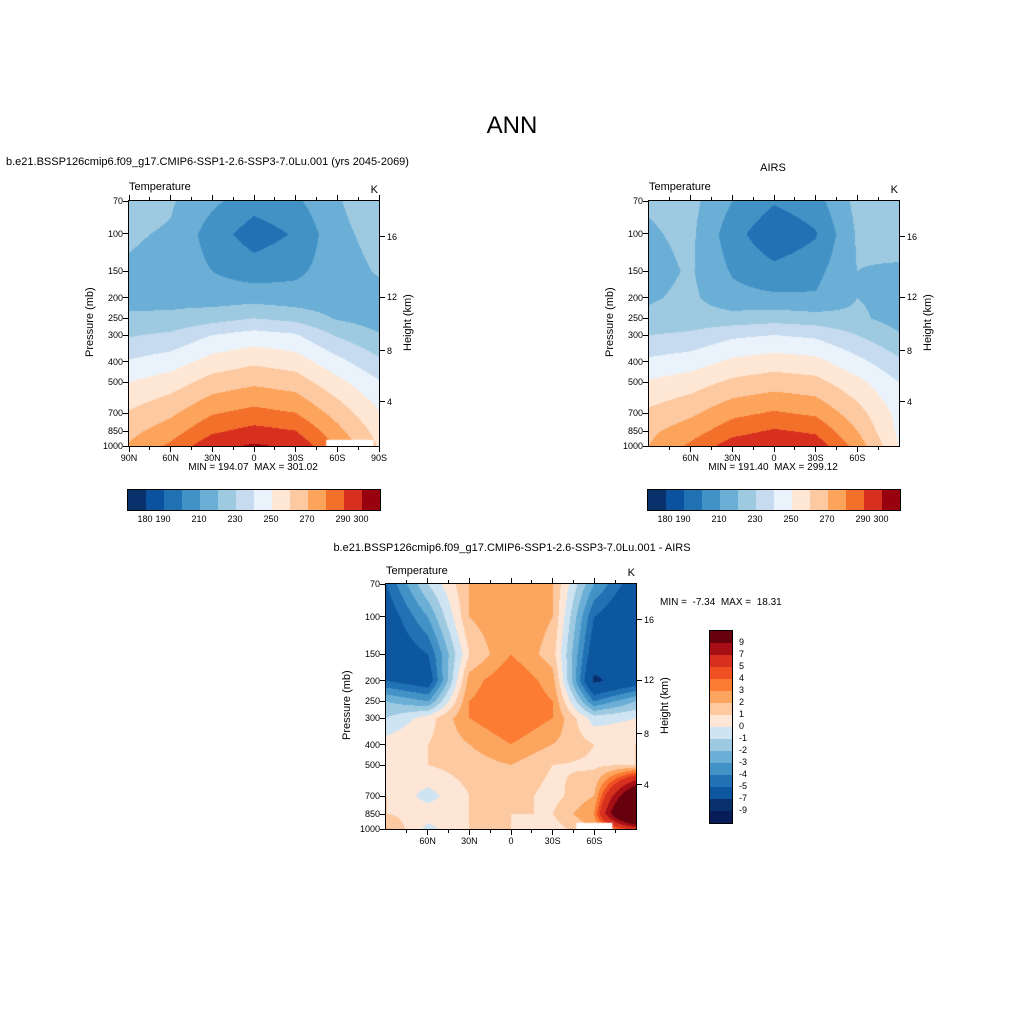  I want to click on temperature-colorbar, so click(254, 500).